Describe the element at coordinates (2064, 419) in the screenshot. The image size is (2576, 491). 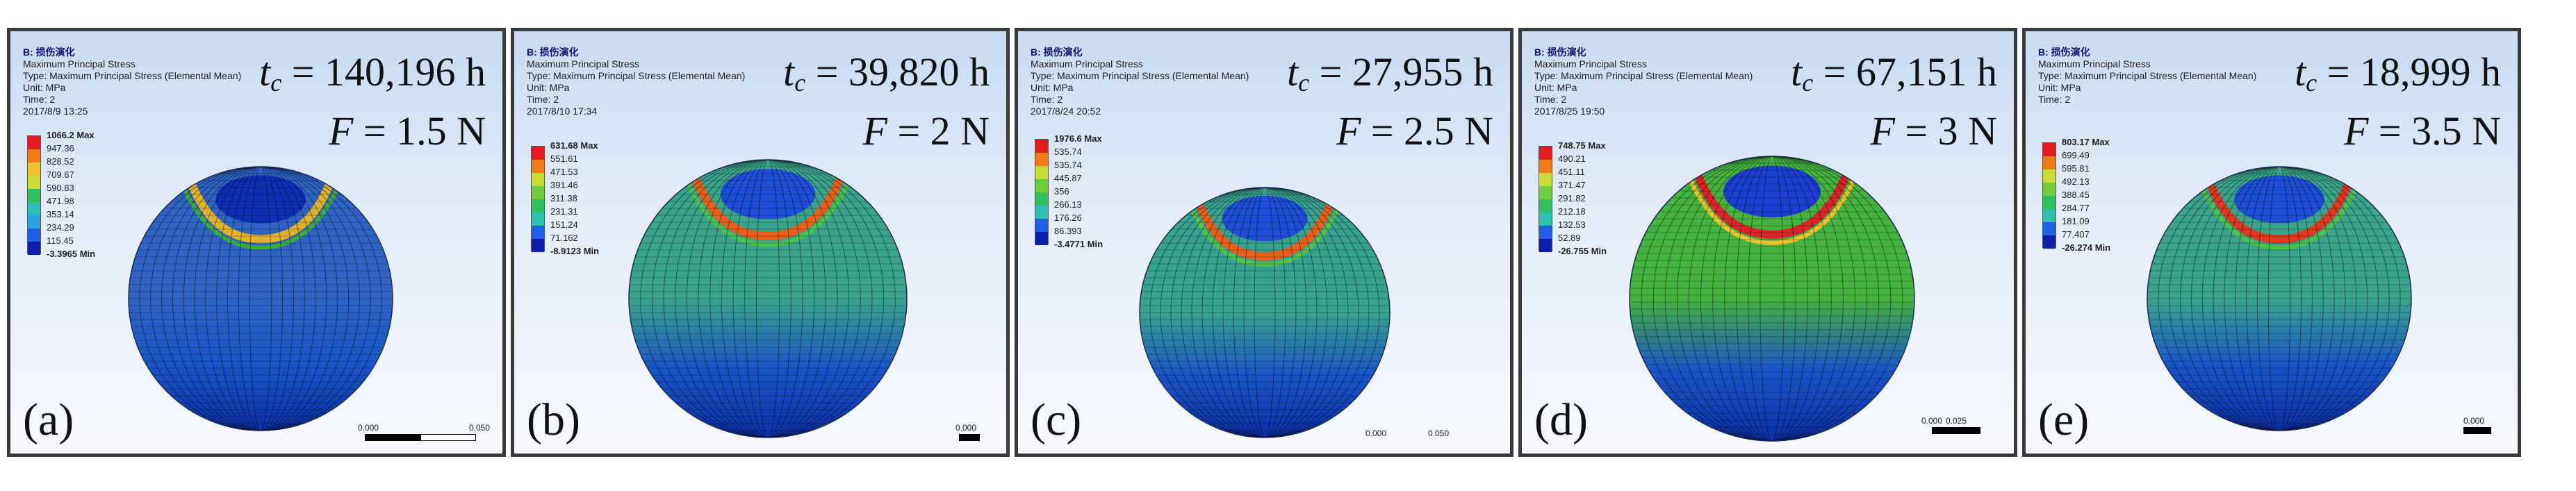
I see `panel-label: (e)` at that location.